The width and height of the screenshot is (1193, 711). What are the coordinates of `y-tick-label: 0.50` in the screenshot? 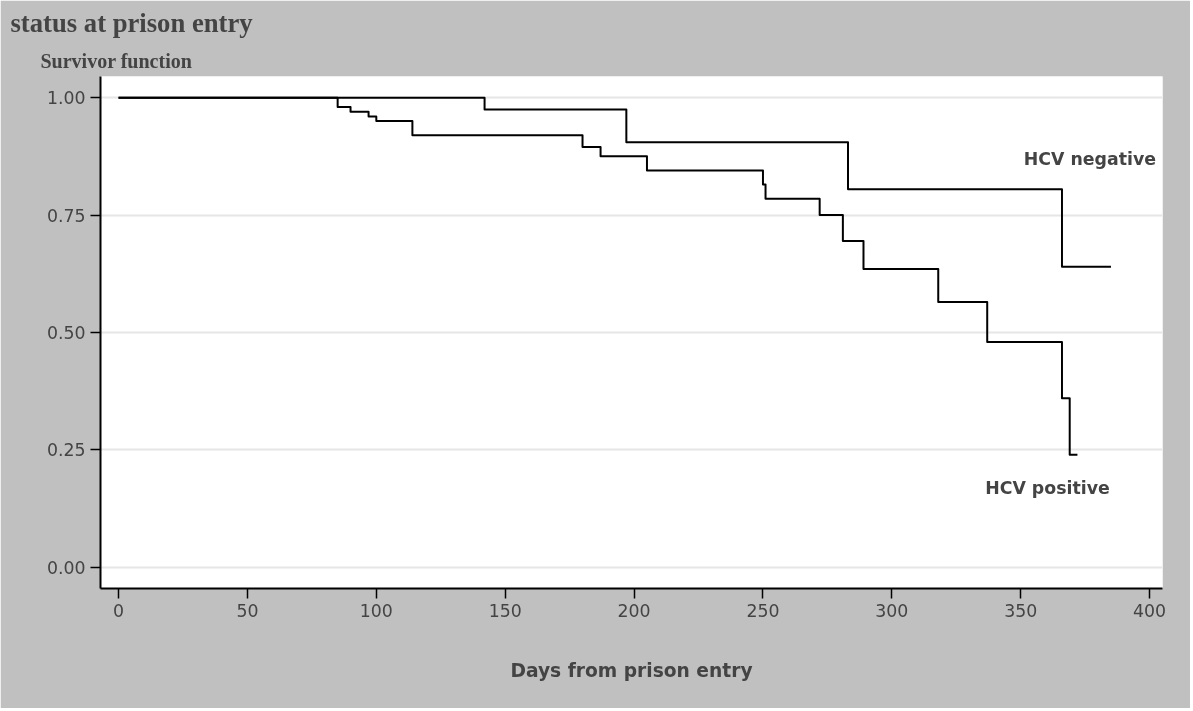 It's located at (66, 333).